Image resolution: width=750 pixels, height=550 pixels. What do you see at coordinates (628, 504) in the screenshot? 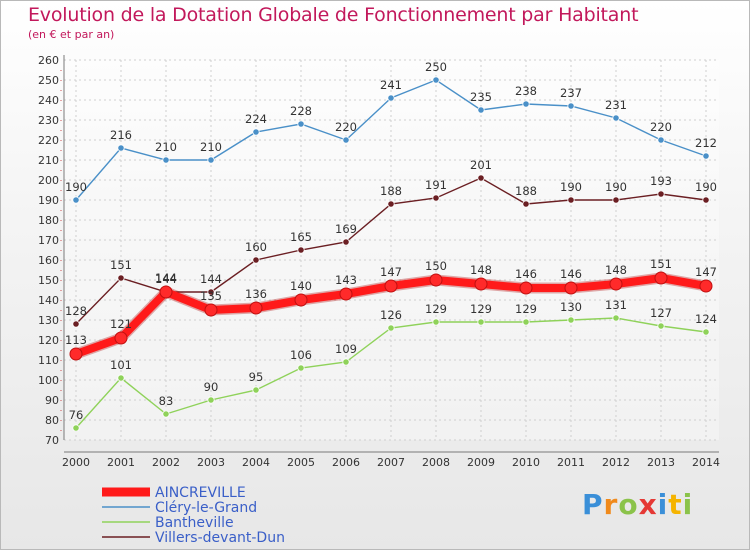
I see `logo-letter: o` at bounding box center [628, 504].